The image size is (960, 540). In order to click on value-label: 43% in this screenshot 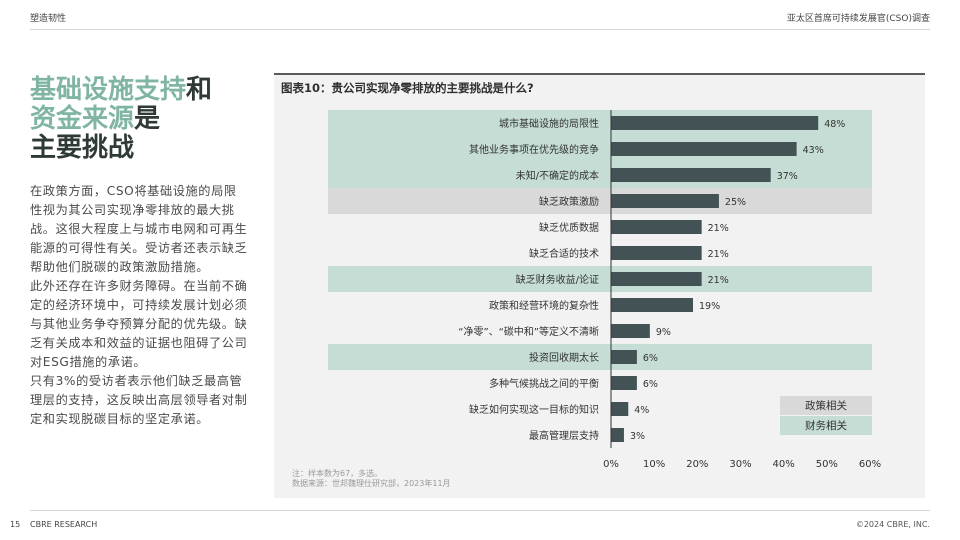, I will do `click(813, 150)`.